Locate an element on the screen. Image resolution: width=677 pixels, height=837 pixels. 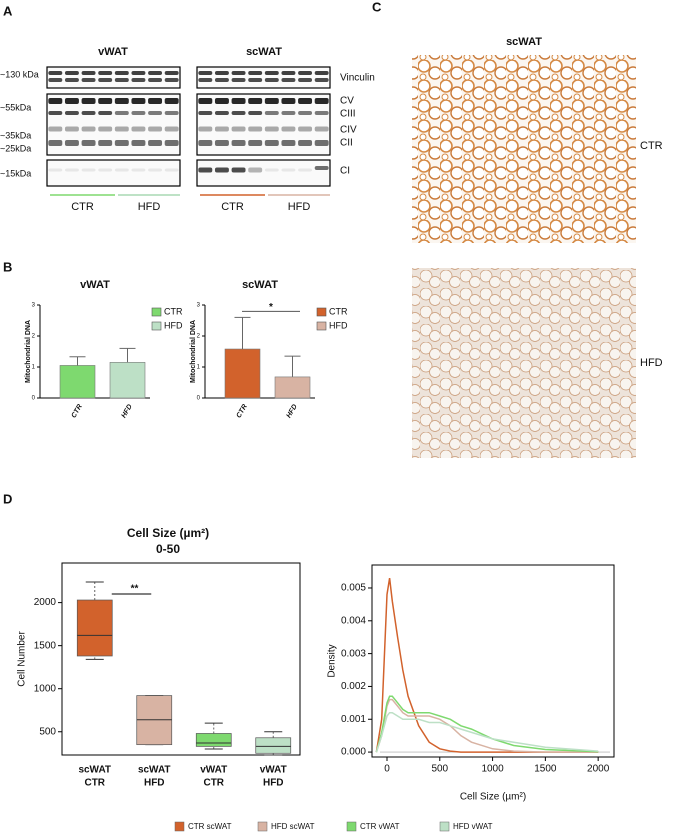
y-tick-label: 0.005 is located at coordinates (353, 588).